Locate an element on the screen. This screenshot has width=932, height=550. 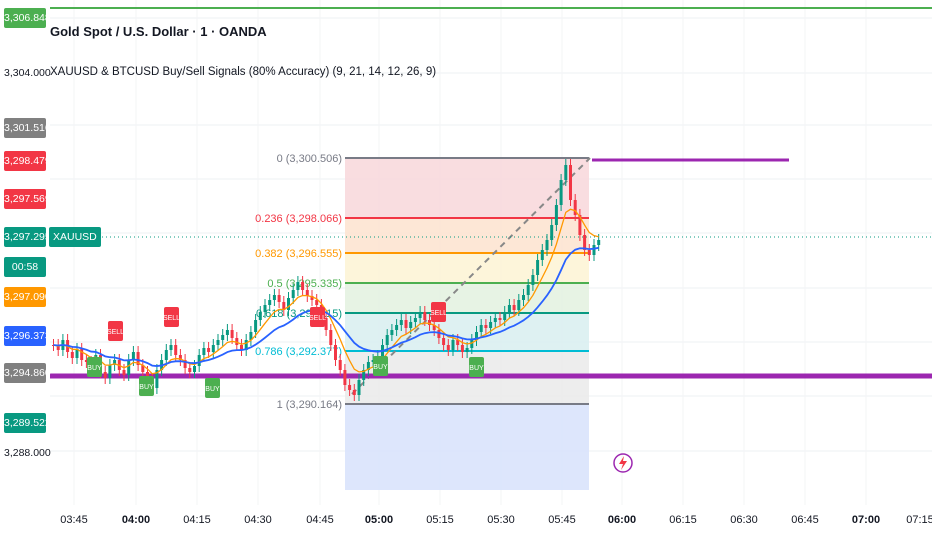
lightning-icon is located at coordinates (623, 463).